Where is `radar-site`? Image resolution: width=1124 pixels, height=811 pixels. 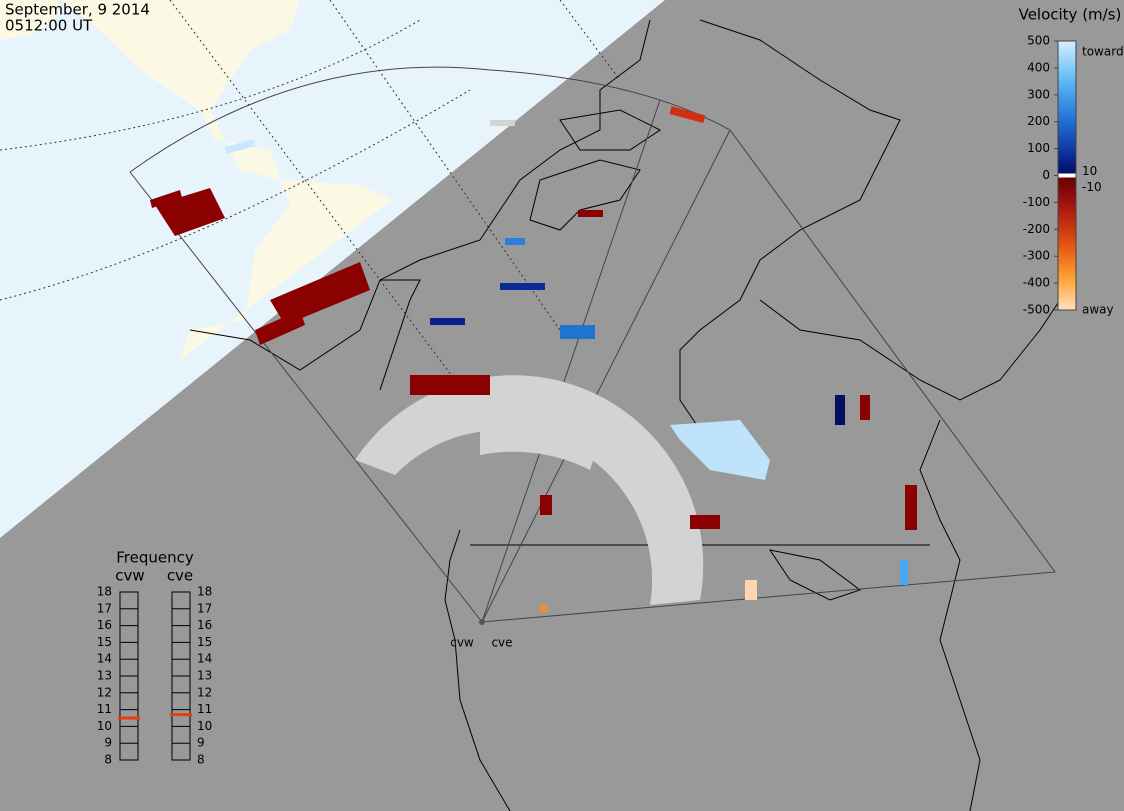 radar-site is located at coordinates (482, 622).